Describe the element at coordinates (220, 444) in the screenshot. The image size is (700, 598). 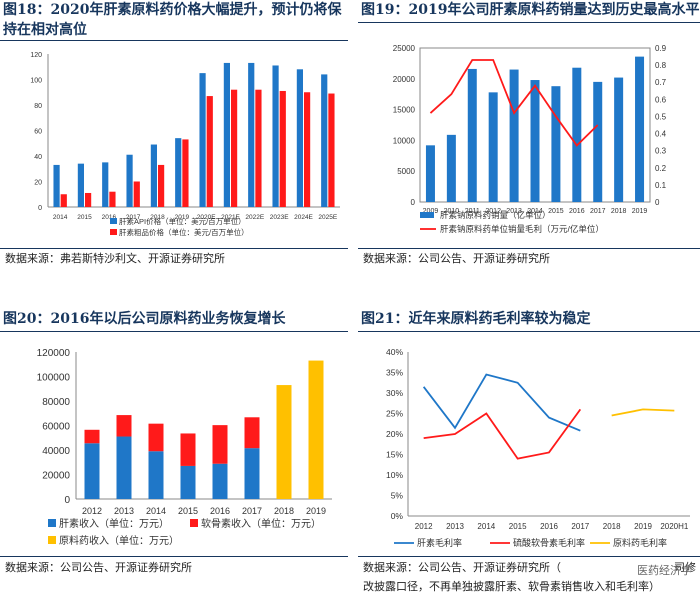
I see `bar-chondroitin-2016` at that location.